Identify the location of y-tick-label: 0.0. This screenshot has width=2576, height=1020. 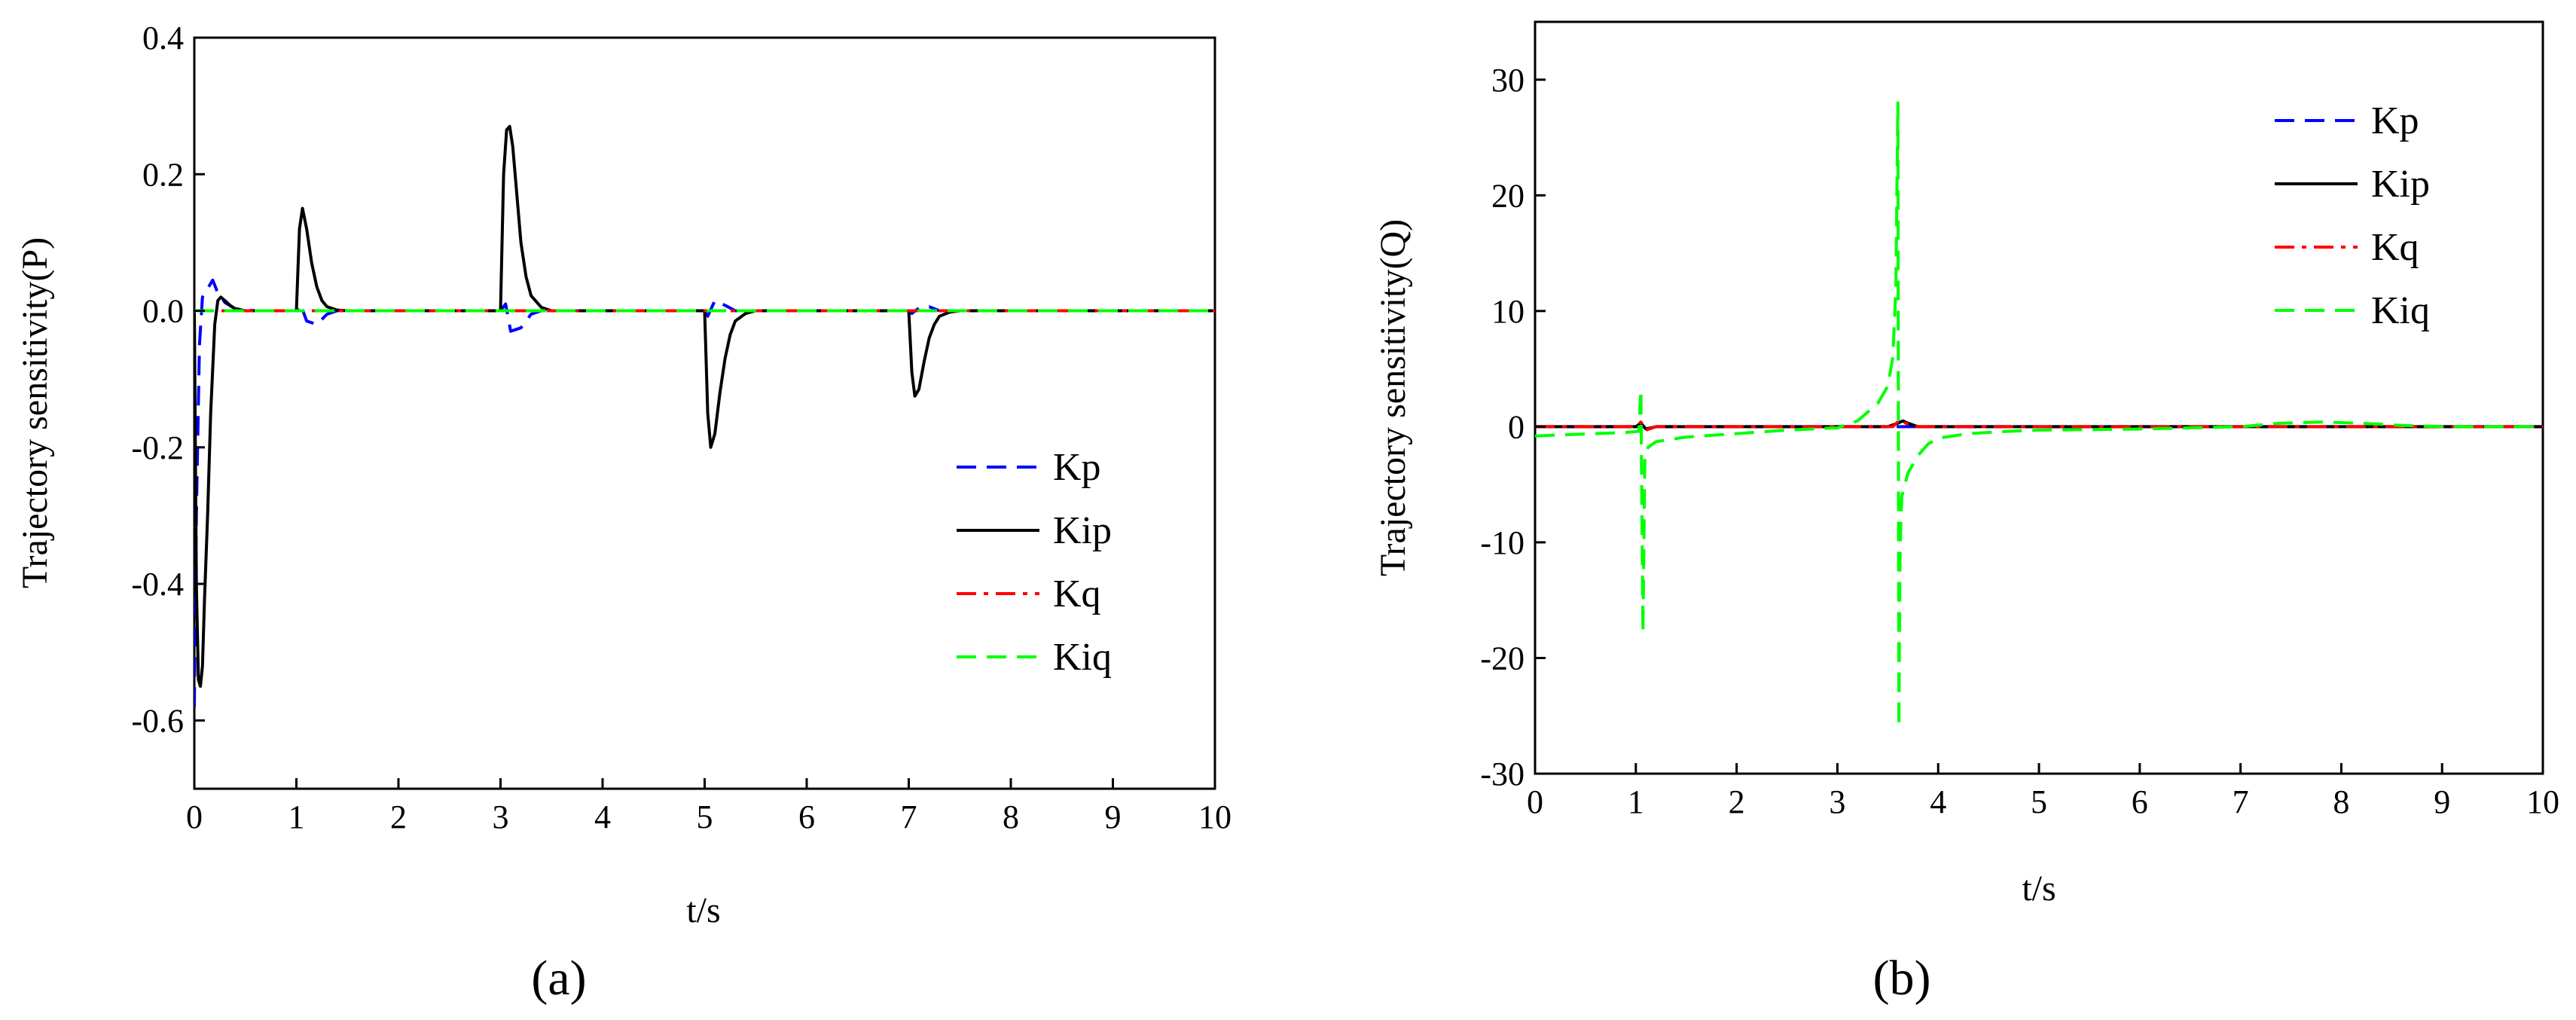
(163, 311).